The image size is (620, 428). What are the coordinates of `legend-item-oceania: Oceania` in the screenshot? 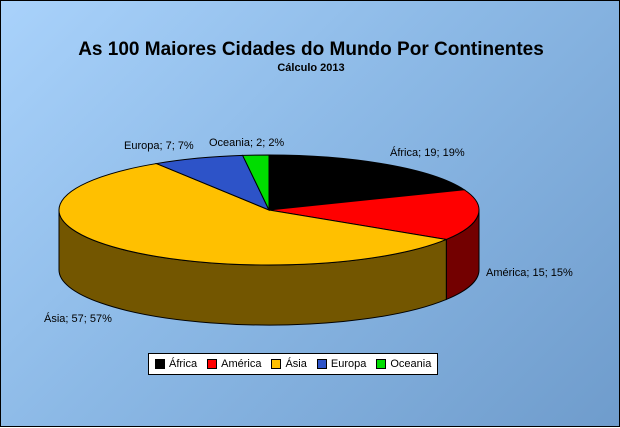 It's located at (403, 364).